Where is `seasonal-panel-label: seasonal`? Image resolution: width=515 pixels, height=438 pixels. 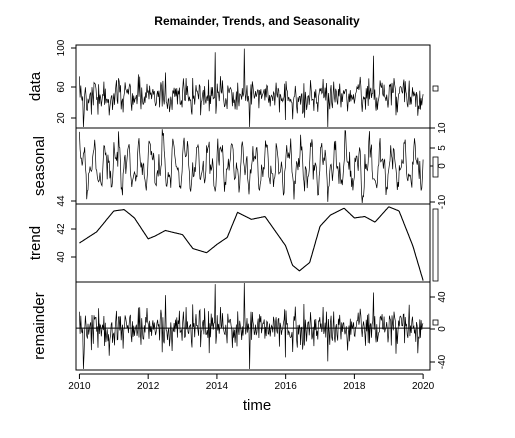
seasonal-panel-label: seasonal is located at coordinates (39, 166).